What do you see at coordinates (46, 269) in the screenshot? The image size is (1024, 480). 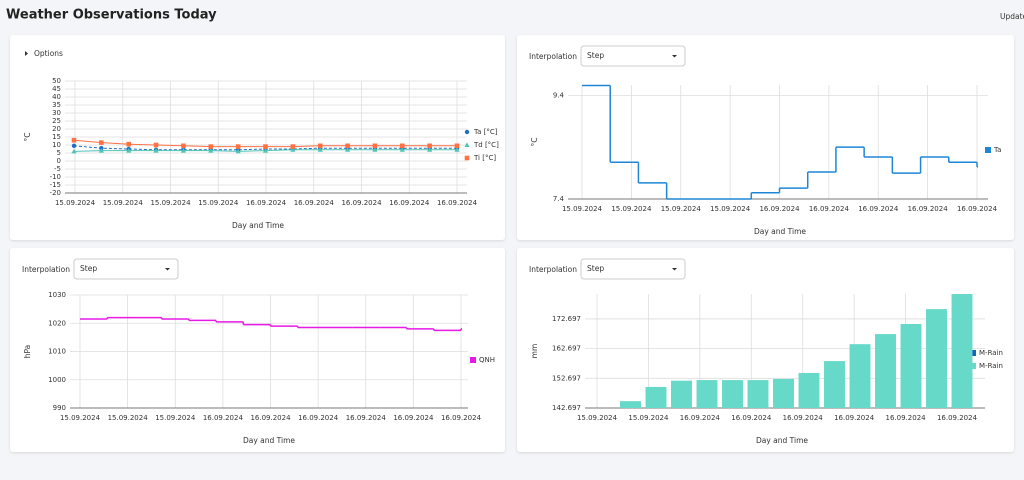 I see `interpolation-label: Interpolation` at bounding box center [46, 269].